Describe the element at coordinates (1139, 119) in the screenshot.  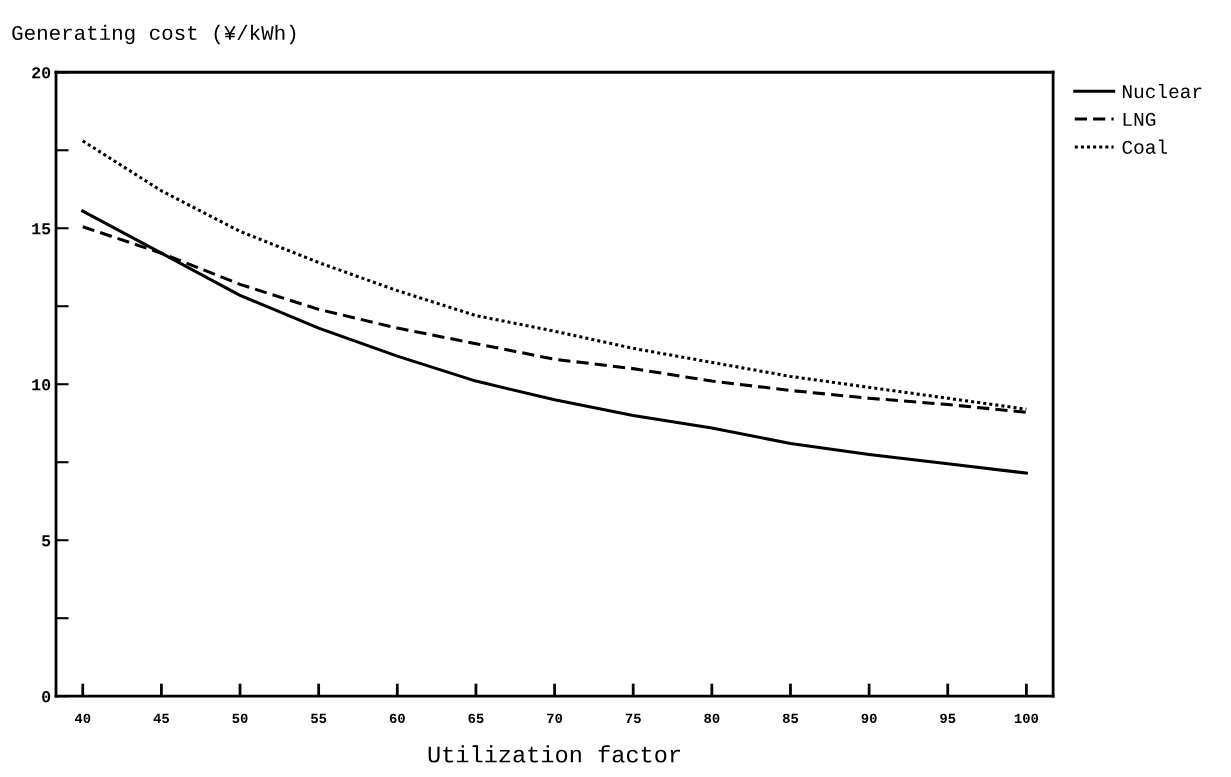
I see `legend-label: LNG` at that location.